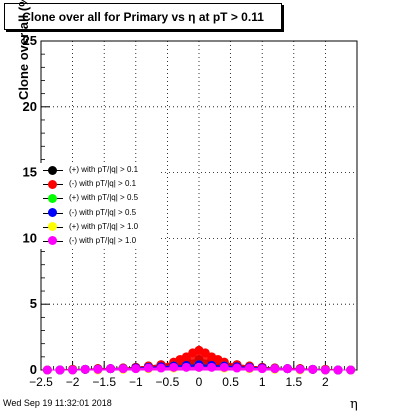  I want to click on x-tick-label: −0.5, so click(168, 382).